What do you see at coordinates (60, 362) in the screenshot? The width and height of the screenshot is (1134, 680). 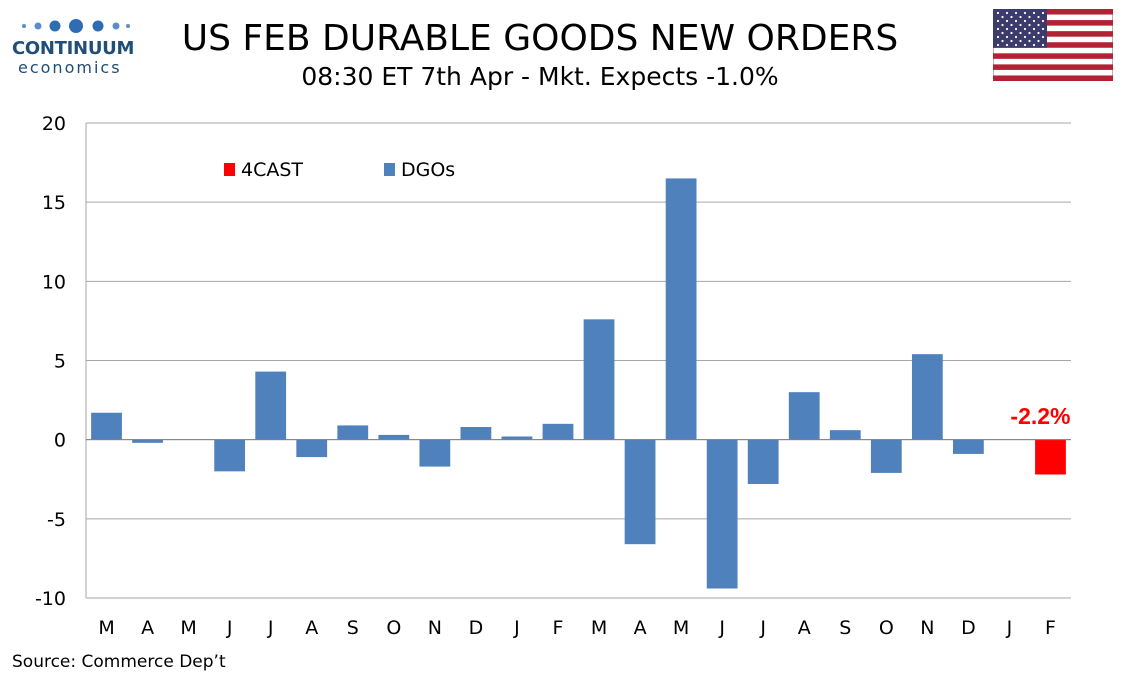 I see `y-tick-label: 5` at bounding box center [60, 362].